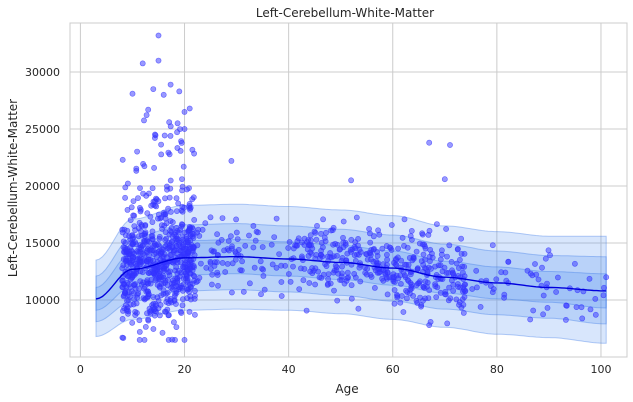  Describe the element at coordinates (344, 369) in the screenshot. I see `x-tick-labels: 0 20 40 60 80 100` at that location.